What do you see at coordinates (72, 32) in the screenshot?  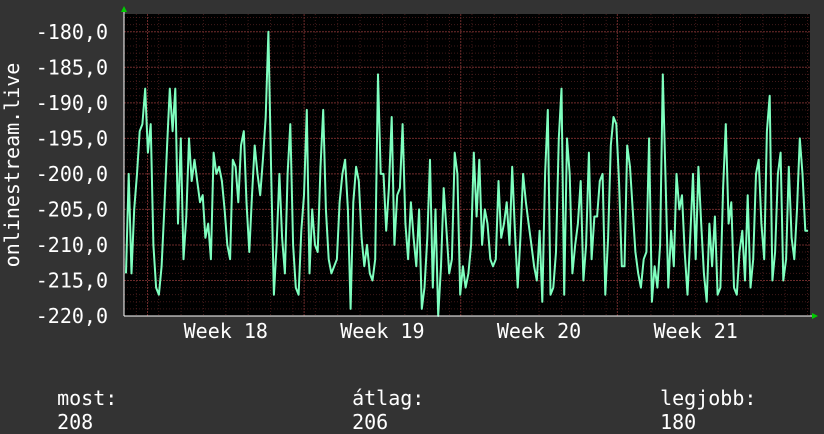 I see `y-tick-label: -180,0` at bounding box center [72, 32].